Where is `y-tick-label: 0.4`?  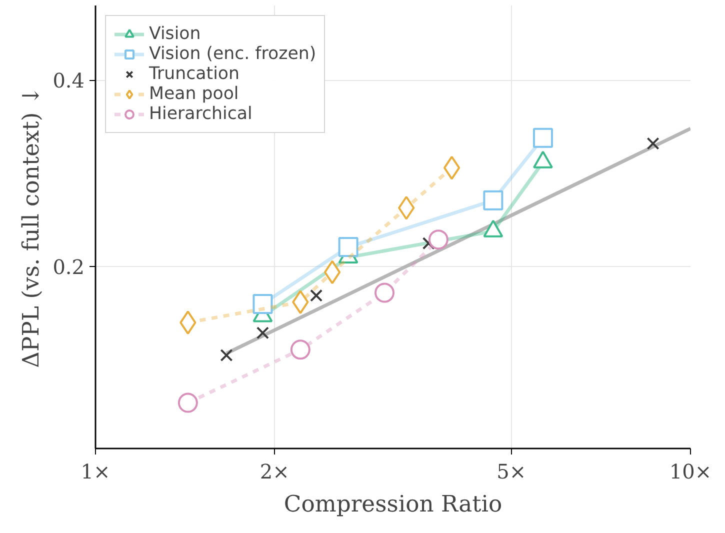
y-tick-label: 0.4 is located at coordinates (68, 80).